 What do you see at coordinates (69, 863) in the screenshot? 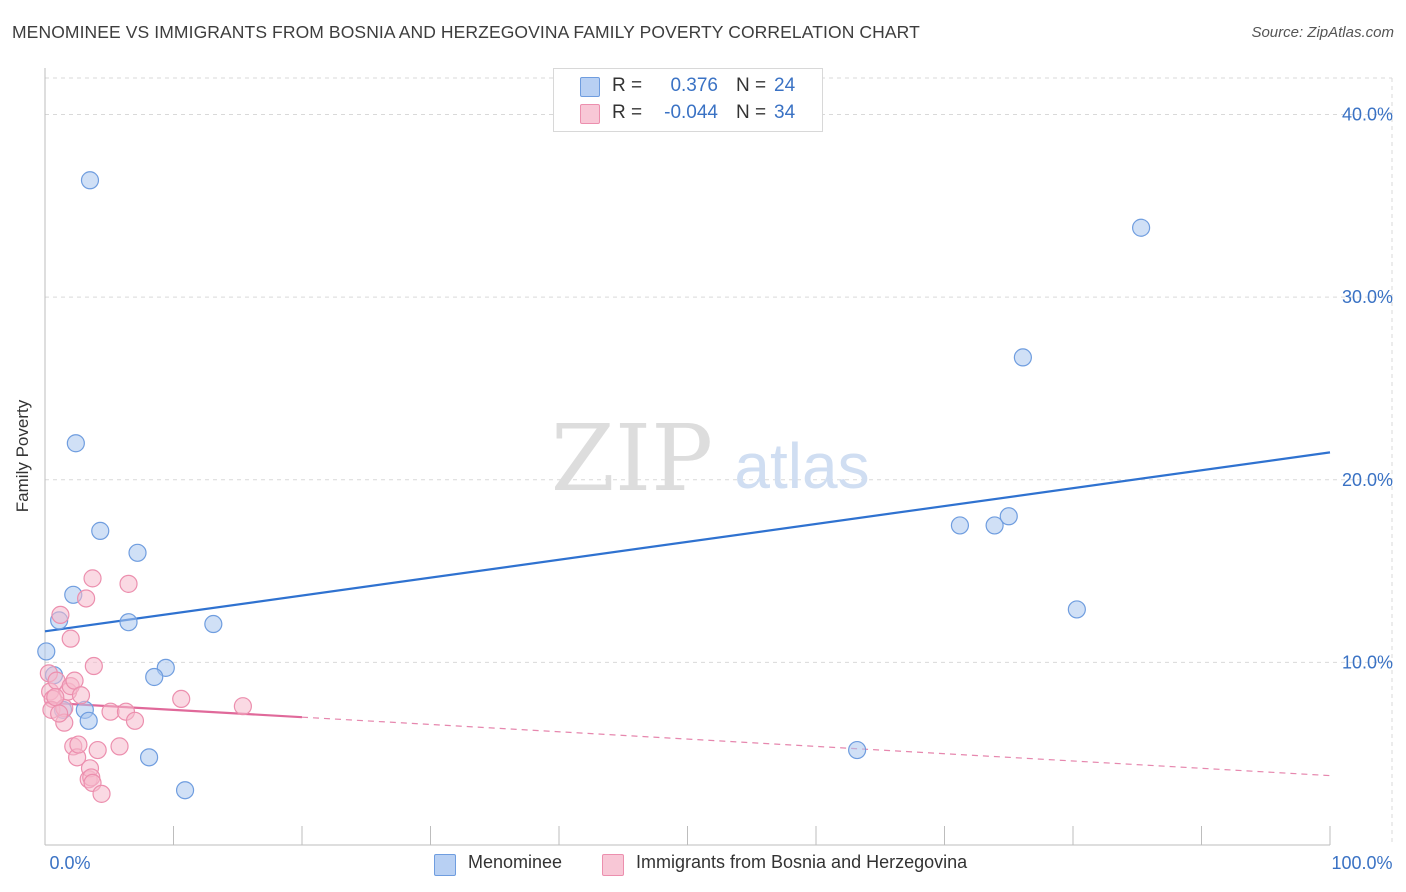
I see `x-tick-label-min: 0.0%` at bounding box center [69, 863].